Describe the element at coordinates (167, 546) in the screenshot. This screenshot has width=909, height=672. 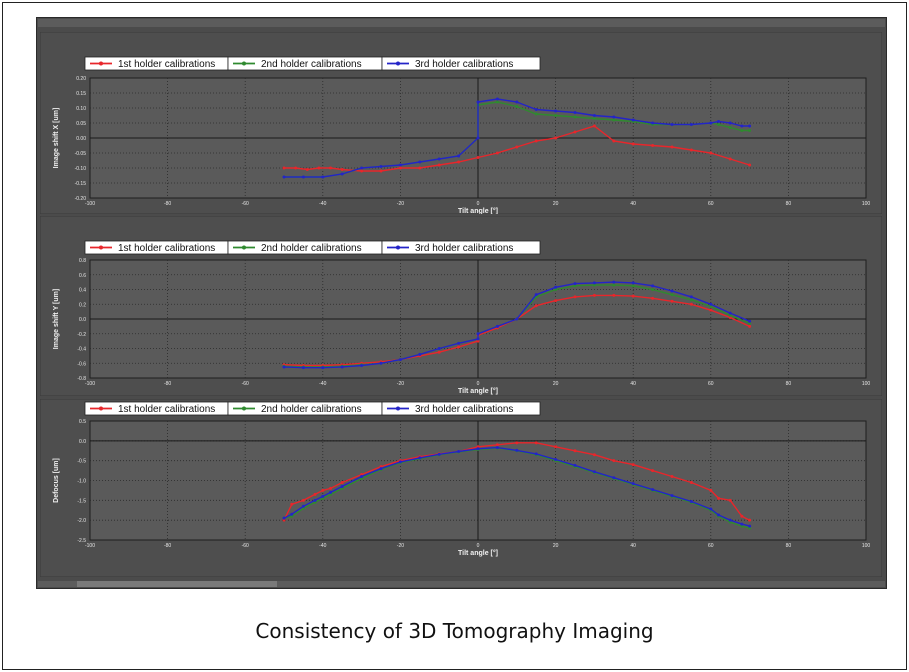
I see `x-tick-label: -80` at that location.